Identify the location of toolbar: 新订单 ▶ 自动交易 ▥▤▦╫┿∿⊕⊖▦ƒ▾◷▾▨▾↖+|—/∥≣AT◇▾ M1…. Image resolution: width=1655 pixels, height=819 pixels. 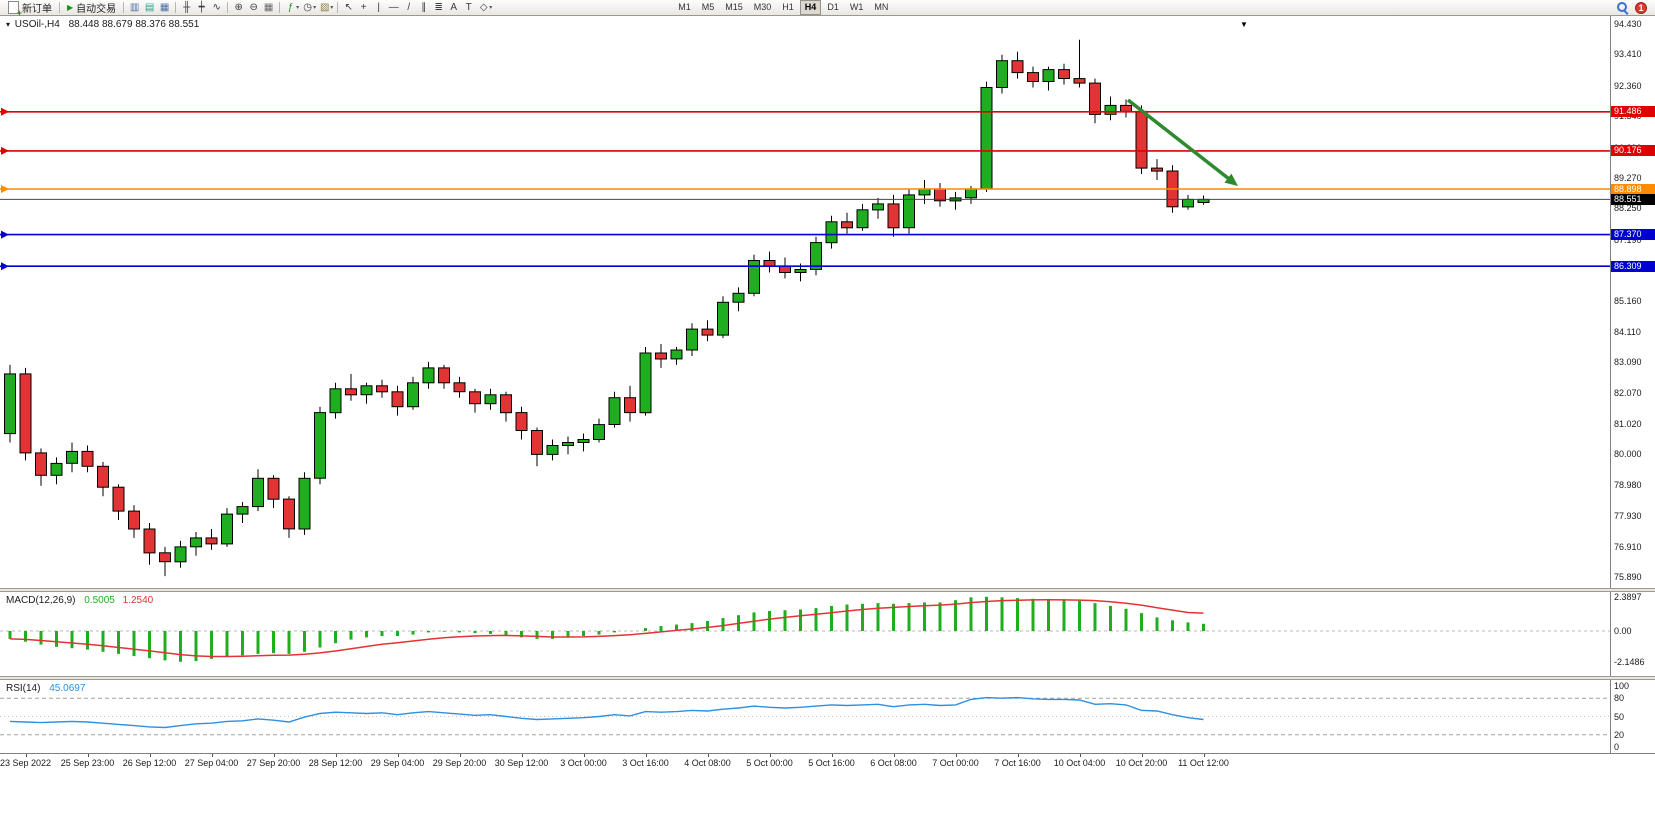
(827, 9).